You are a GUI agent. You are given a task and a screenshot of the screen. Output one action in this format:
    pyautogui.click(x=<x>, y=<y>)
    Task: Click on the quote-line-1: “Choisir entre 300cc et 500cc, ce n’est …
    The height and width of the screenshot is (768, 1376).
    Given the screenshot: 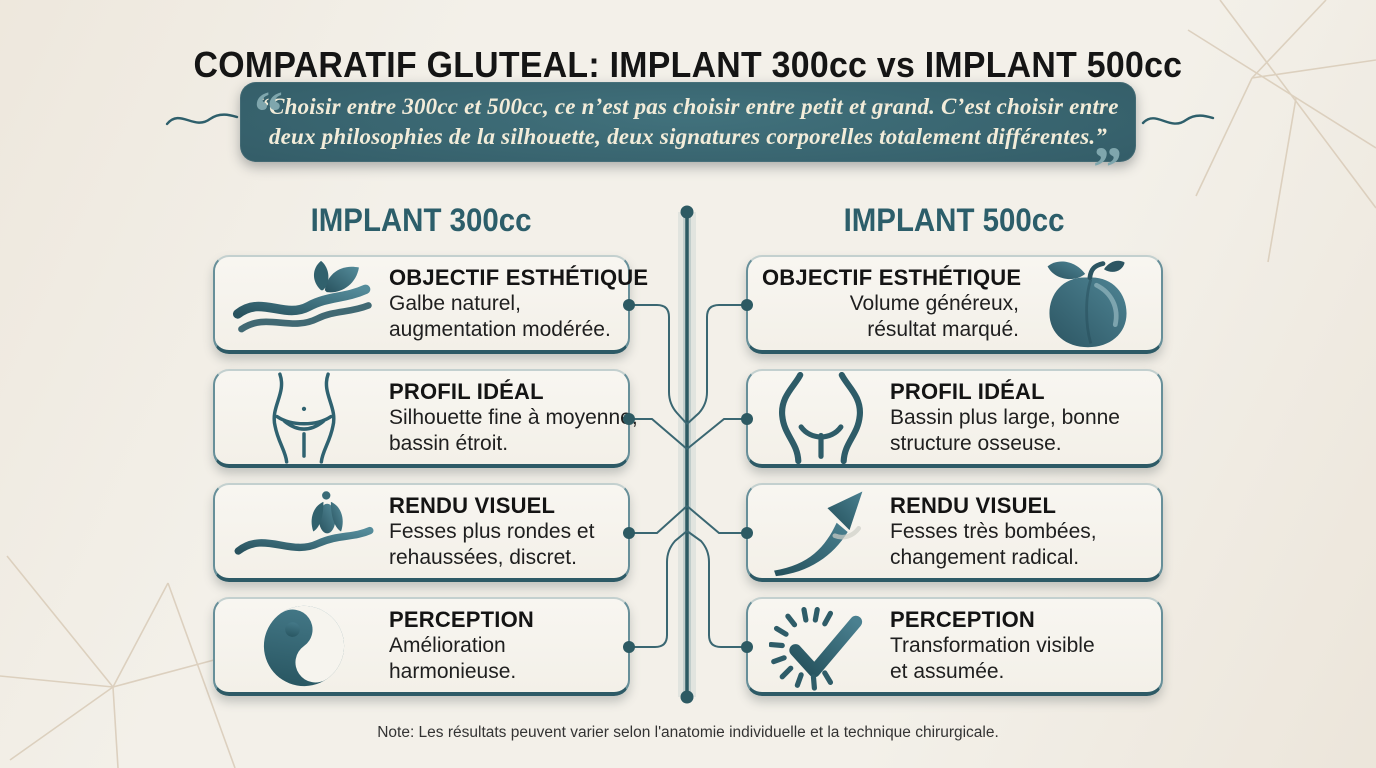 What is the action you would take?
    pyautogui.click(x=688, y=106)
    